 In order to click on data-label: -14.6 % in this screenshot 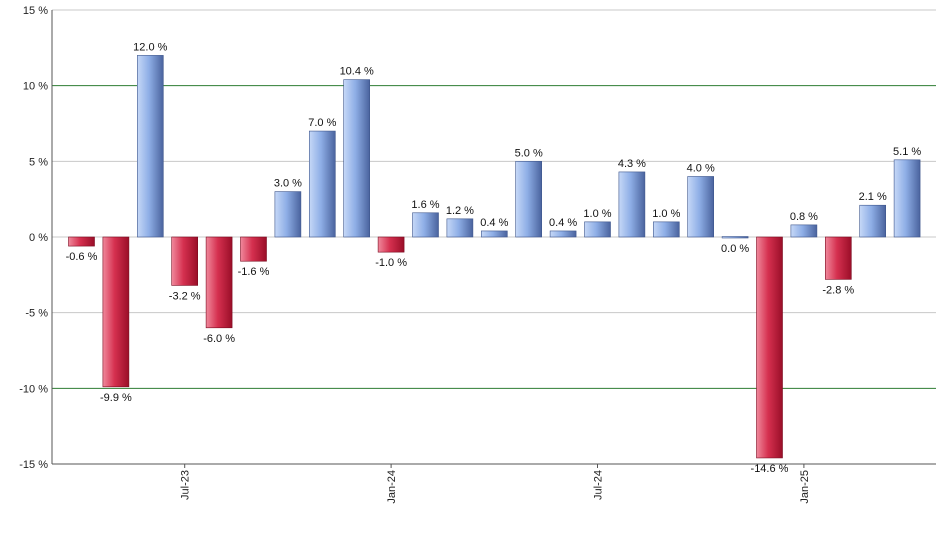, I will do `click(770, 469)`.